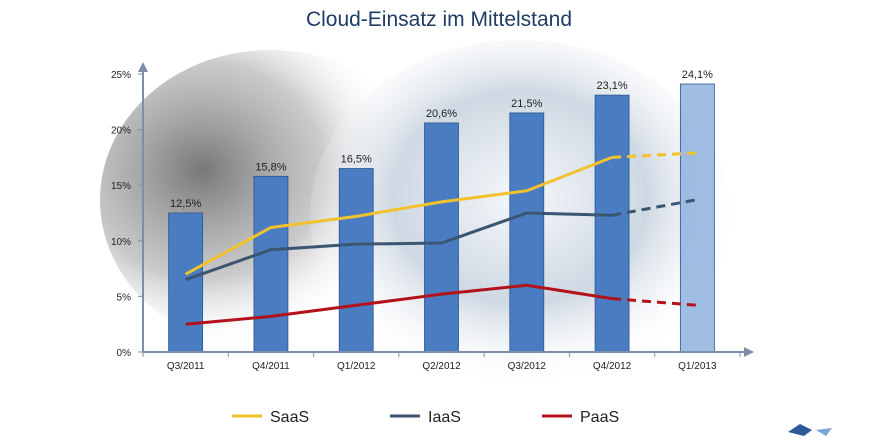 This screenshot has width=878, height=439. What do you see at coordinates (697, 366) in the screenshot?
I see `x-tick-label: Q1/2013` at bounding box center [697, 366].